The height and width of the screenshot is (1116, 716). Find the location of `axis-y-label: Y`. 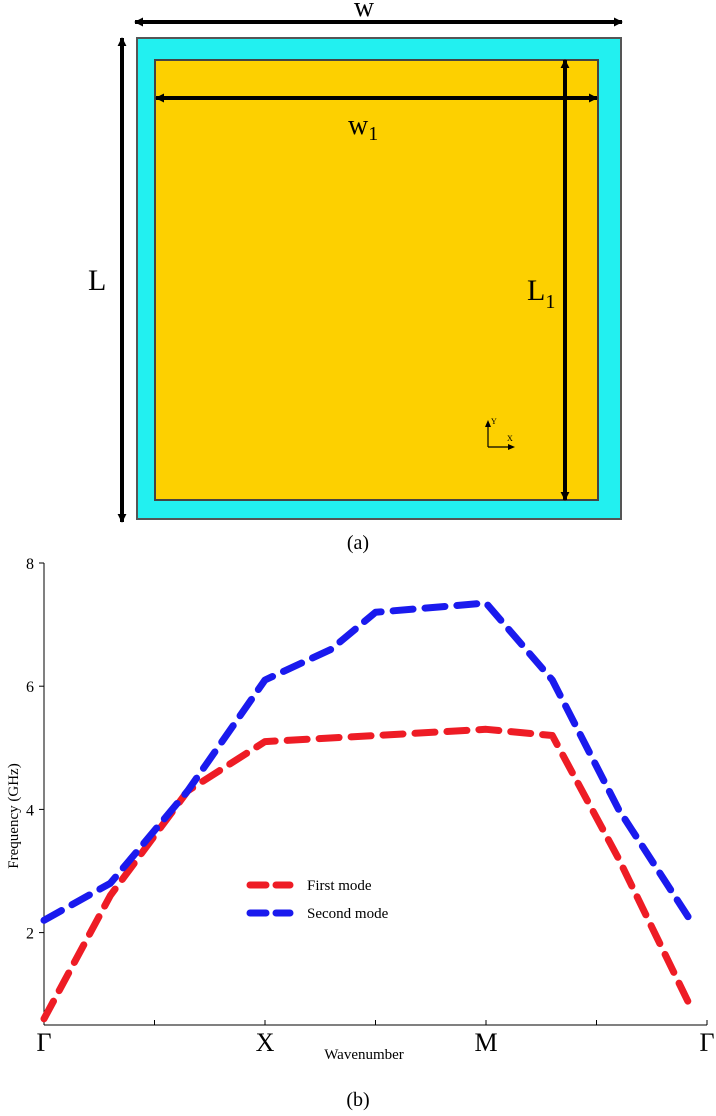

axis-y-label: Y is located at coordinates (494, 421).